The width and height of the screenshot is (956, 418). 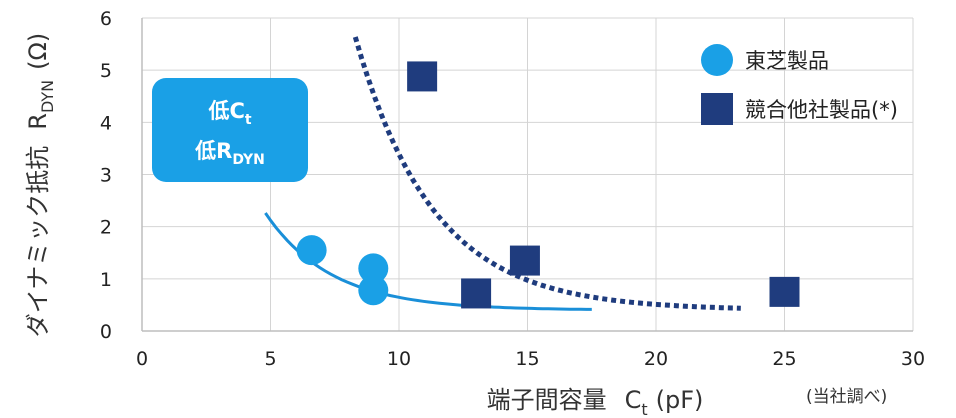 What do you see at coordinates (106, 19) in the screenshot?
I see `y-tick-label: 6` at bounding box center [106, 19].